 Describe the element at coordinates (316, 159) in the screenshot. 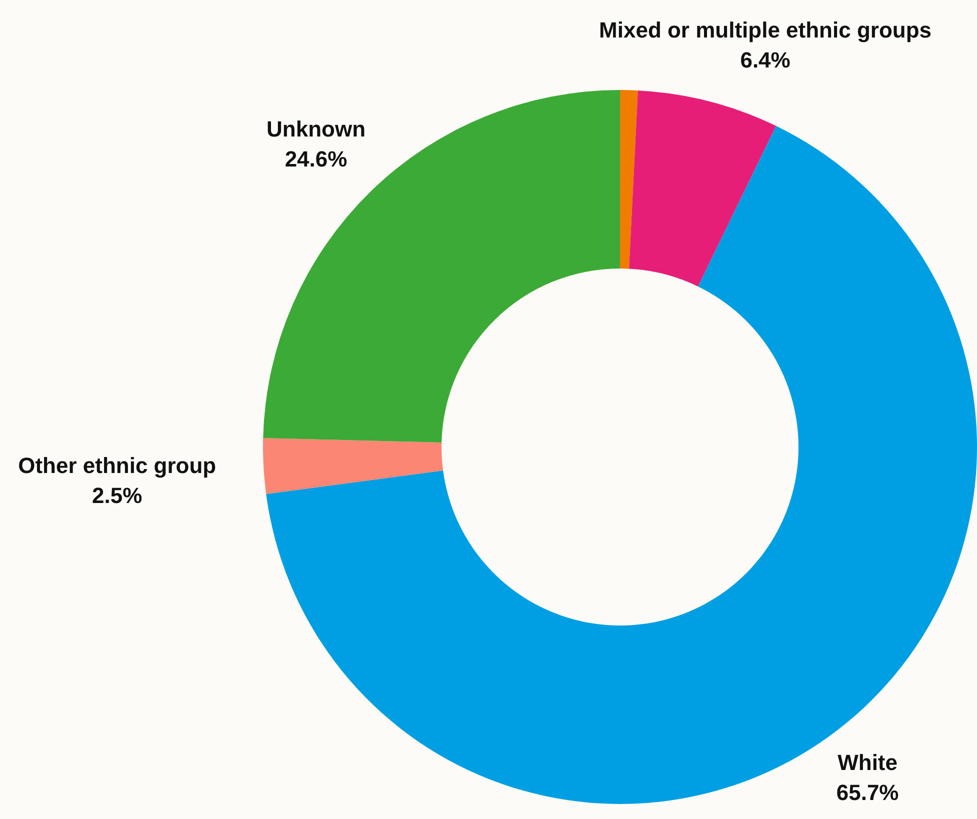

I see `data-label: 24.6%` at that location.